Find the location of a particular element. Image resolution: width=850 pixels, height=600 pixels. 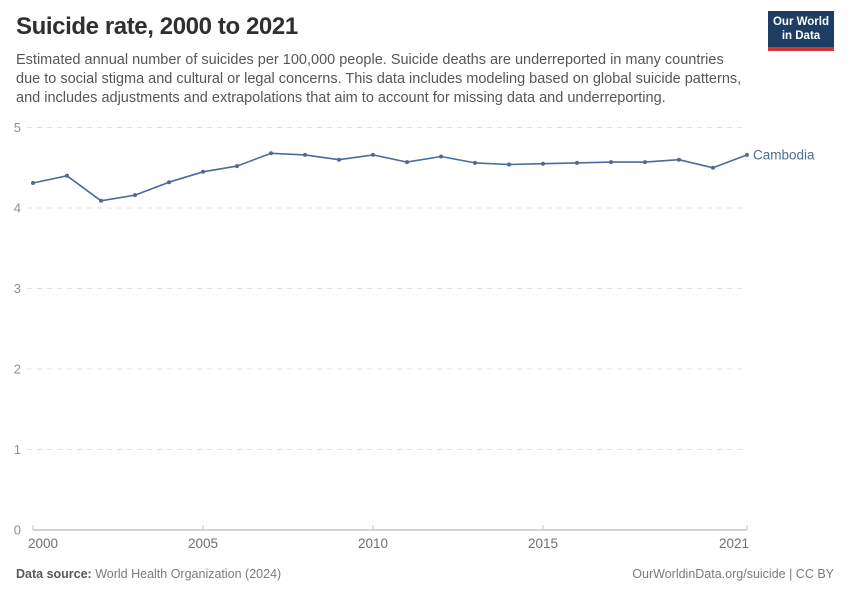

y-tick-label: 1 is located at coordinates (17, 449).